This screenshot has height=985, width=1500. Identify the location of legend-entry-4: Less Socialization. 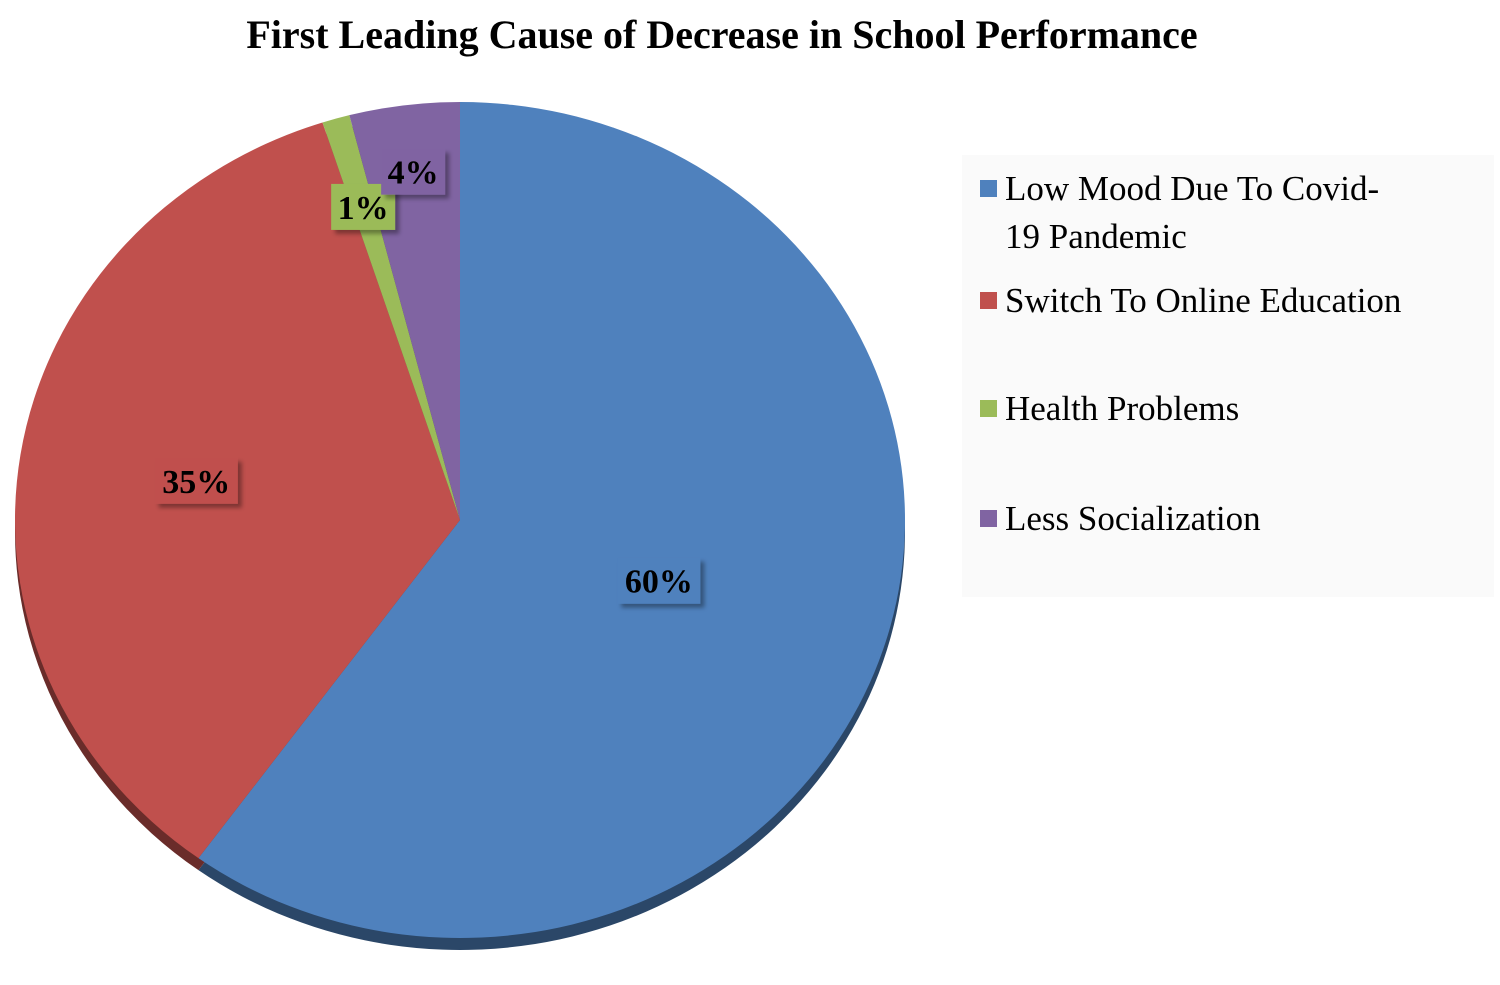
(1120, 518).